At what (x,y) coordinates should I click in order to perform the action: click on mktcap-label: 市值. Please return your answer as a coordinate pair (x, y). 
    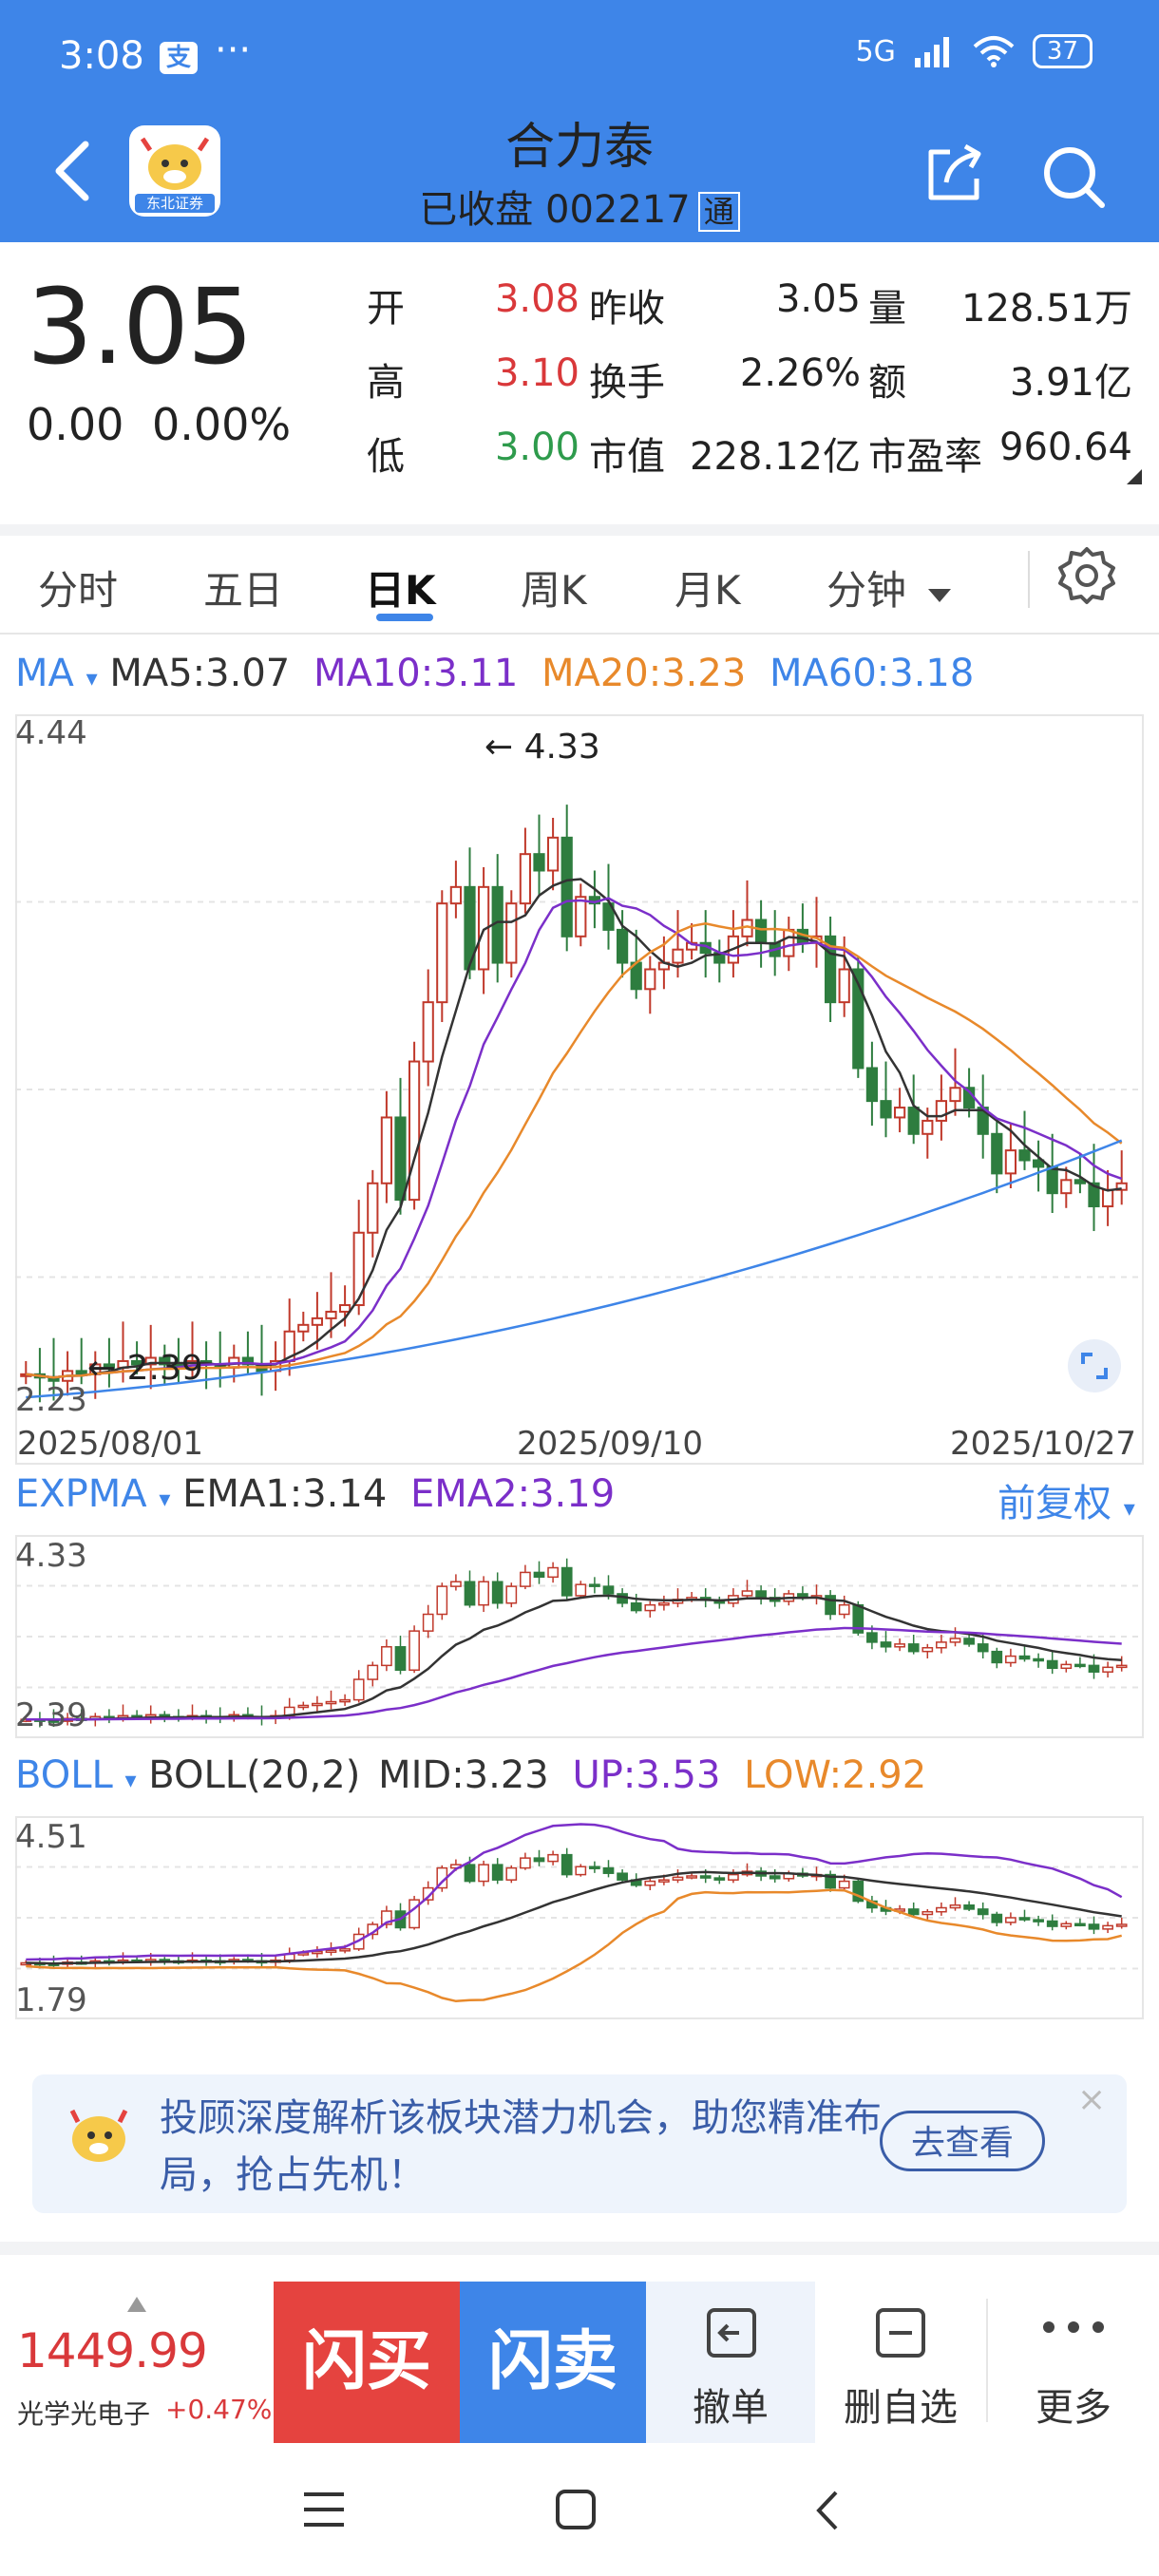
    Looking at the image, I should click on (627, 457).